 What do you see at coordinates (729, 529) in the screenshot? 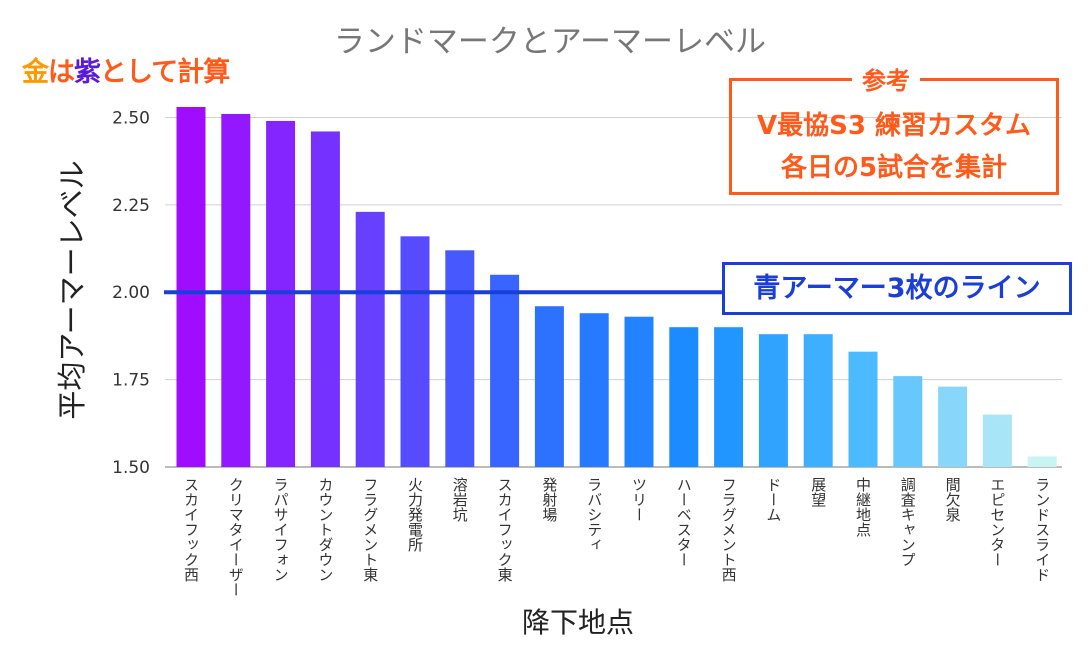
I see `x-tick-label: フラグメント西` at bounding box center [729, 529].